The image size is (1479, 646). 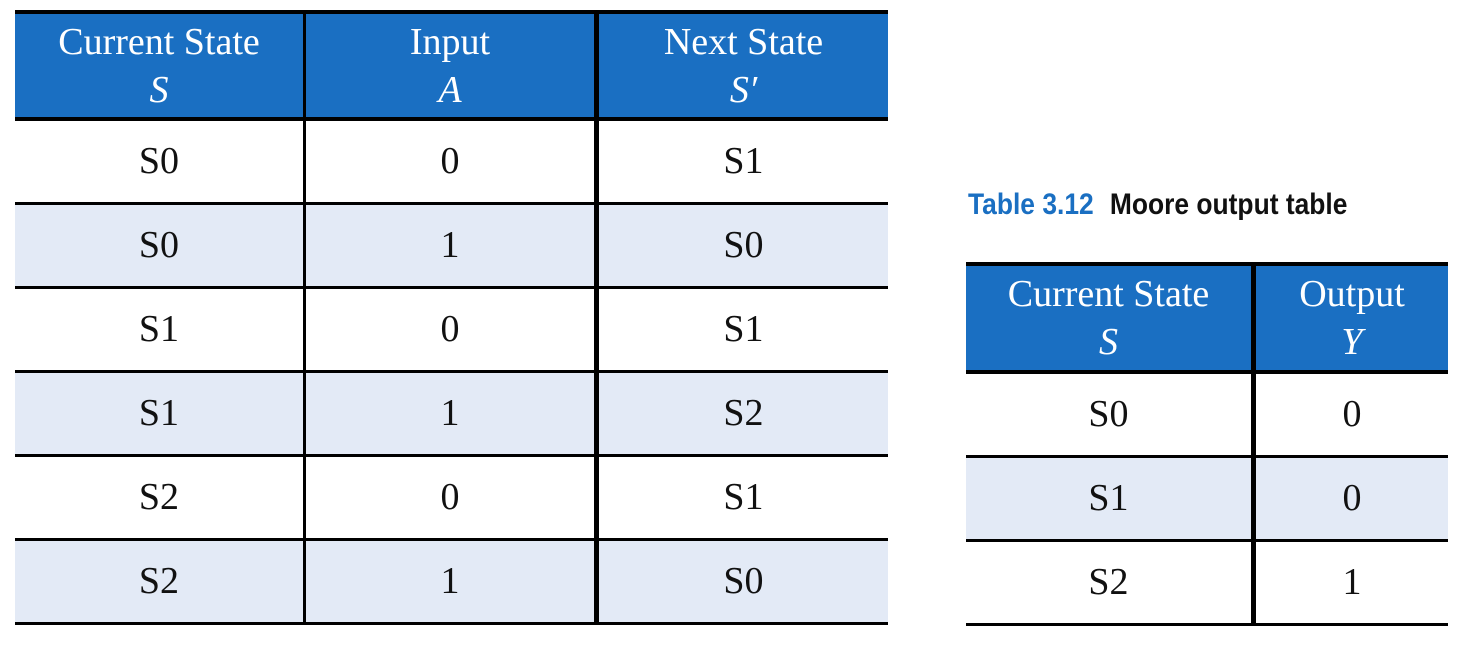 I want to click on table-row: S1 0 S1, so click(x=451, y=330).